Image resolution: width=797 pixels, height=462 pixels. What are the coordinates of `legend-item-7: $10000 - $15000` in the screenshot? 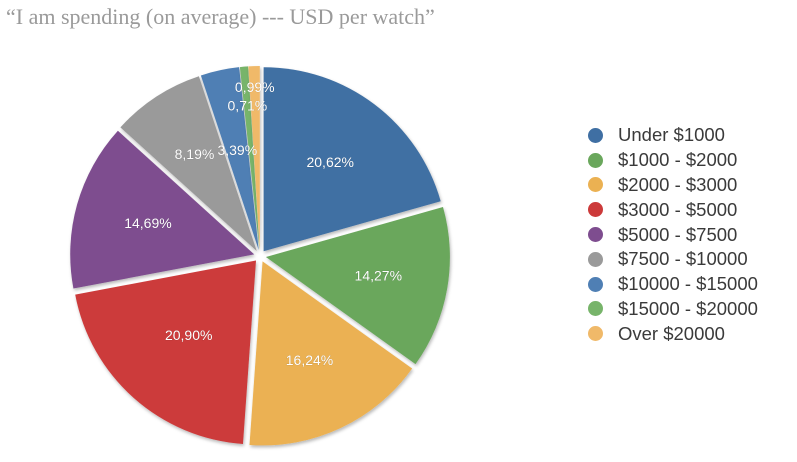 It's located at (673, 284).